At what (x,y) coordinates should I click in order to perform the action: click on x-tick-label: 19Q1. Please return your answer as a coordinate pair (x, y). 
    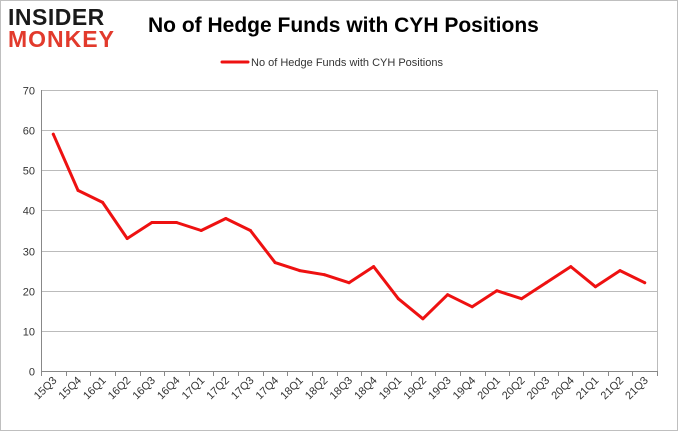
    Looking at the image, I should click on (391, 389).